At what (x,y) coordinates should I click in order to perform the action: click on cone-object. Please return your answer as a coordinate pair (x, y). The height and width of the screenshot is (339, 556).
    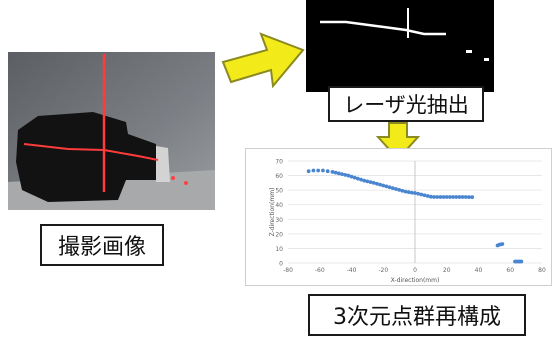
    Looking at the image, I should click on (86, 157).